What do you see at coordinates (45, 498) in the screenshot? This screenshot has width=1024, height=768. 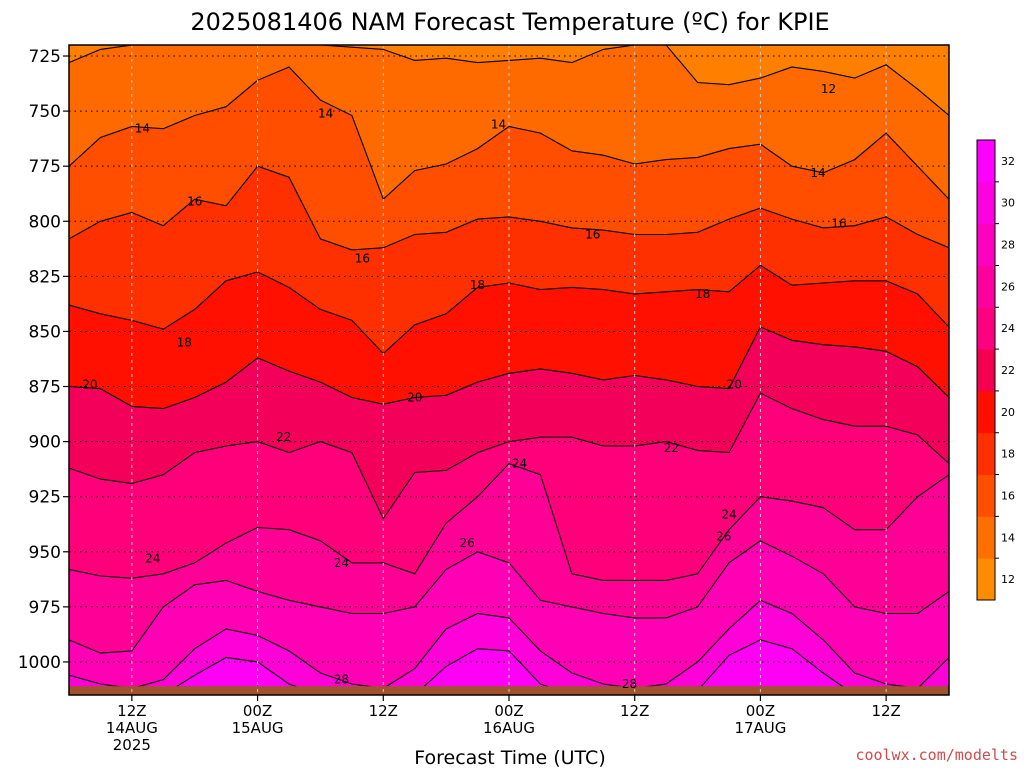 I see `y-tick-label: 925` at bounding box center [45, 498].